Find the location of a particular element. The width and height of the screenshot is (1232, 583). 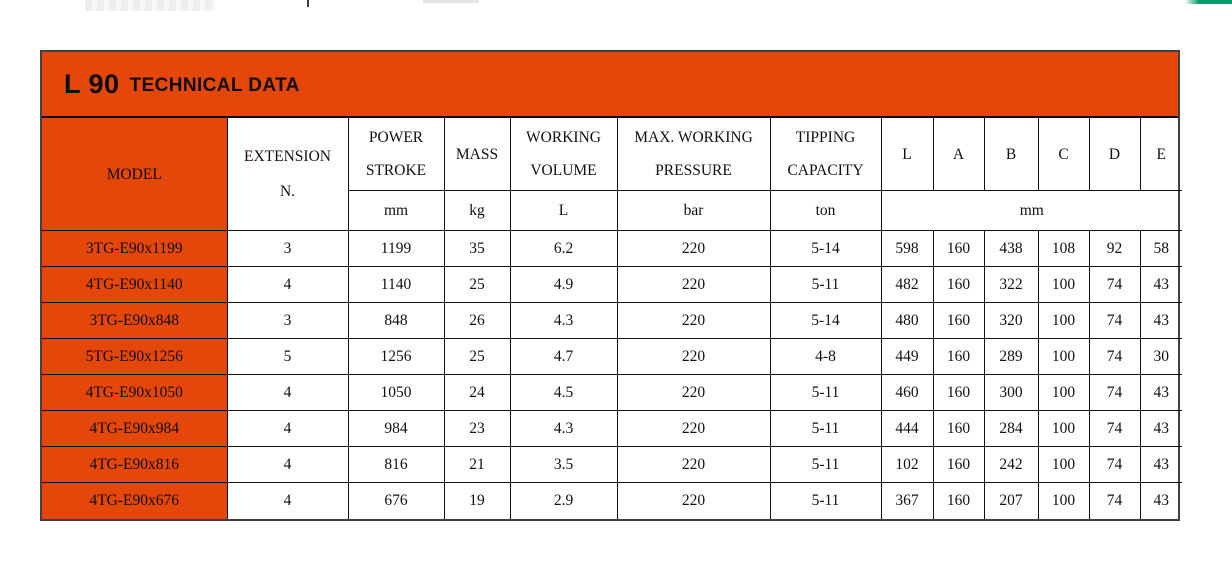

header-dim-l: L is located at coordinates (907, 154).